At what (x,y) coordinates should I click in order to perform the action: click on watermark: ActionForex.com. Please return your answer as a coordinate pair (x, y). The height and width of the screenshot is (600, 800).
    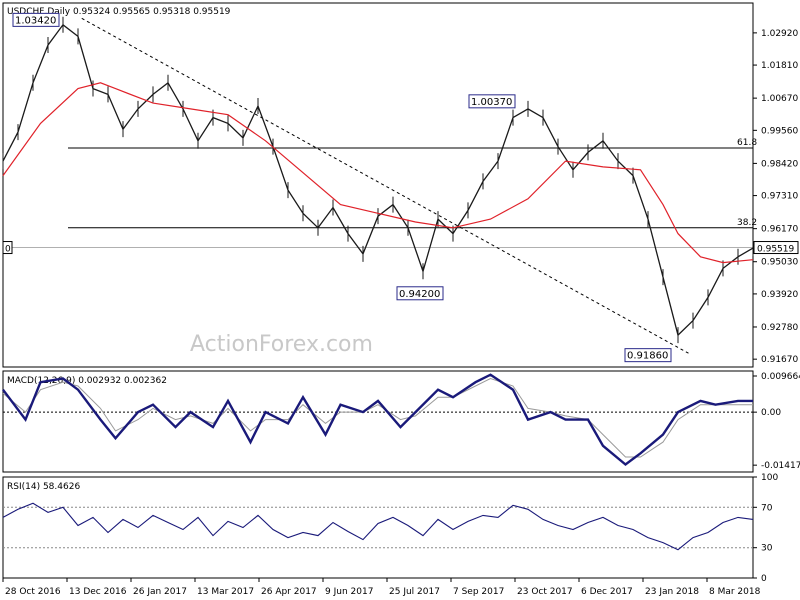
    Looking at the image, I should click on (281, 344).